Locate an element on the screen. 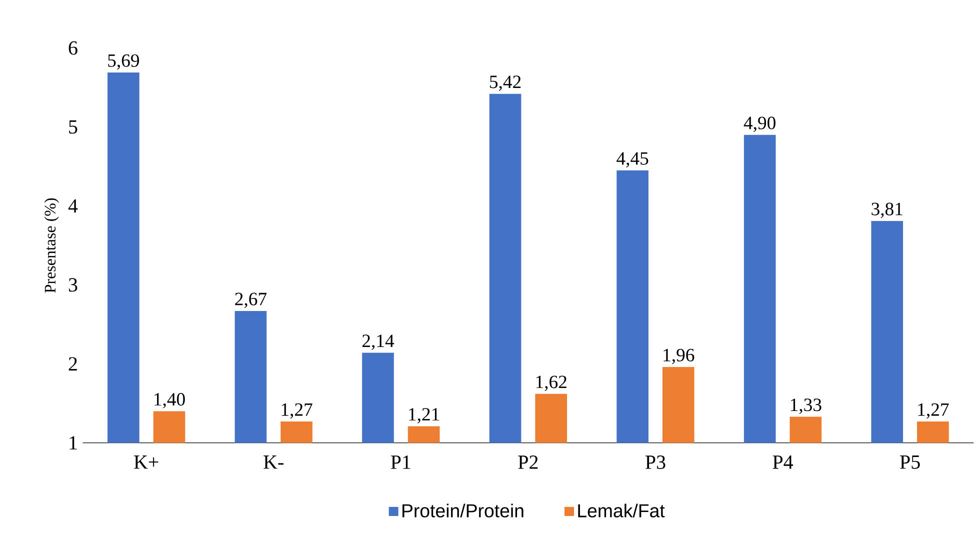 The height and width of the screenshot is (544, 979). data-label: 1,40 is located at coordinates (169, 400).